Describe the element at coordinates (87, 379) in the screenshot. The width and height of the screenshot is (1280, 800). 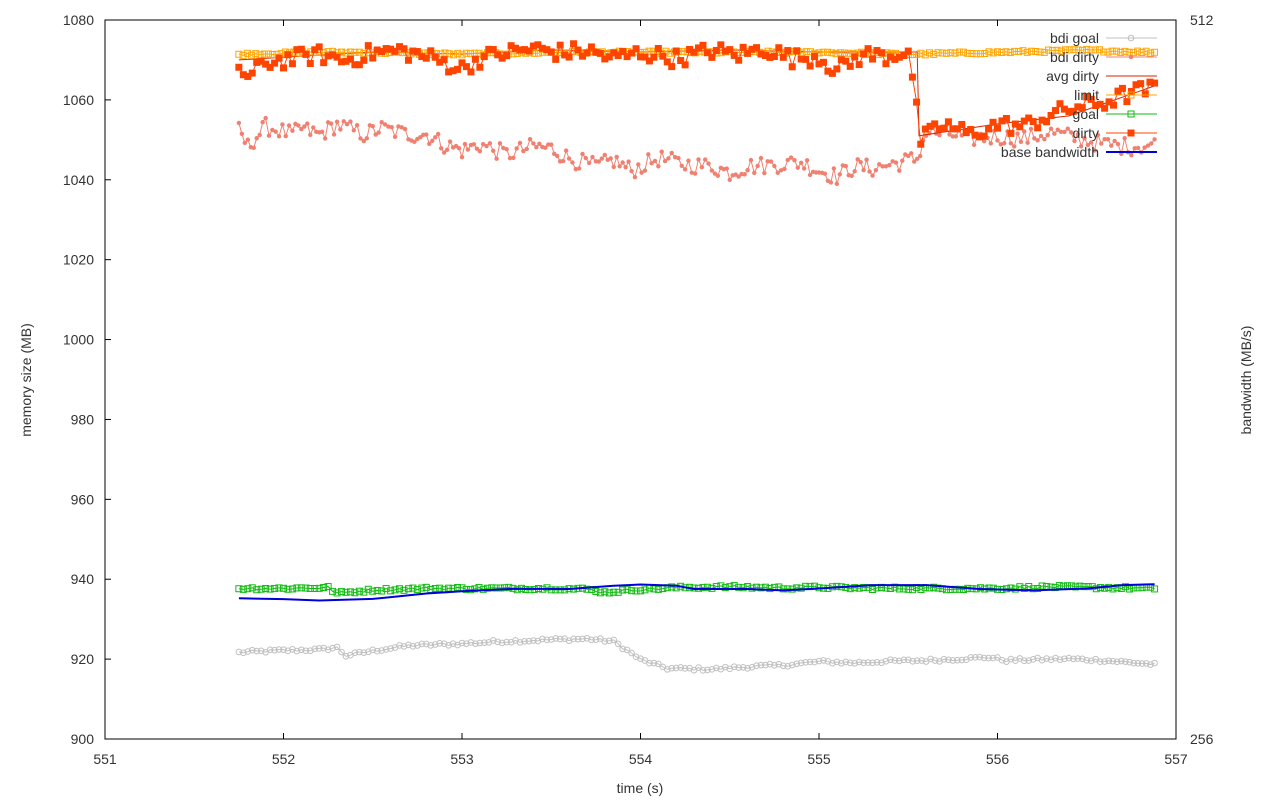
I see `y-axis-left: 900 920 940 960 980 1000 1020 1040 1060 1080` at that location.